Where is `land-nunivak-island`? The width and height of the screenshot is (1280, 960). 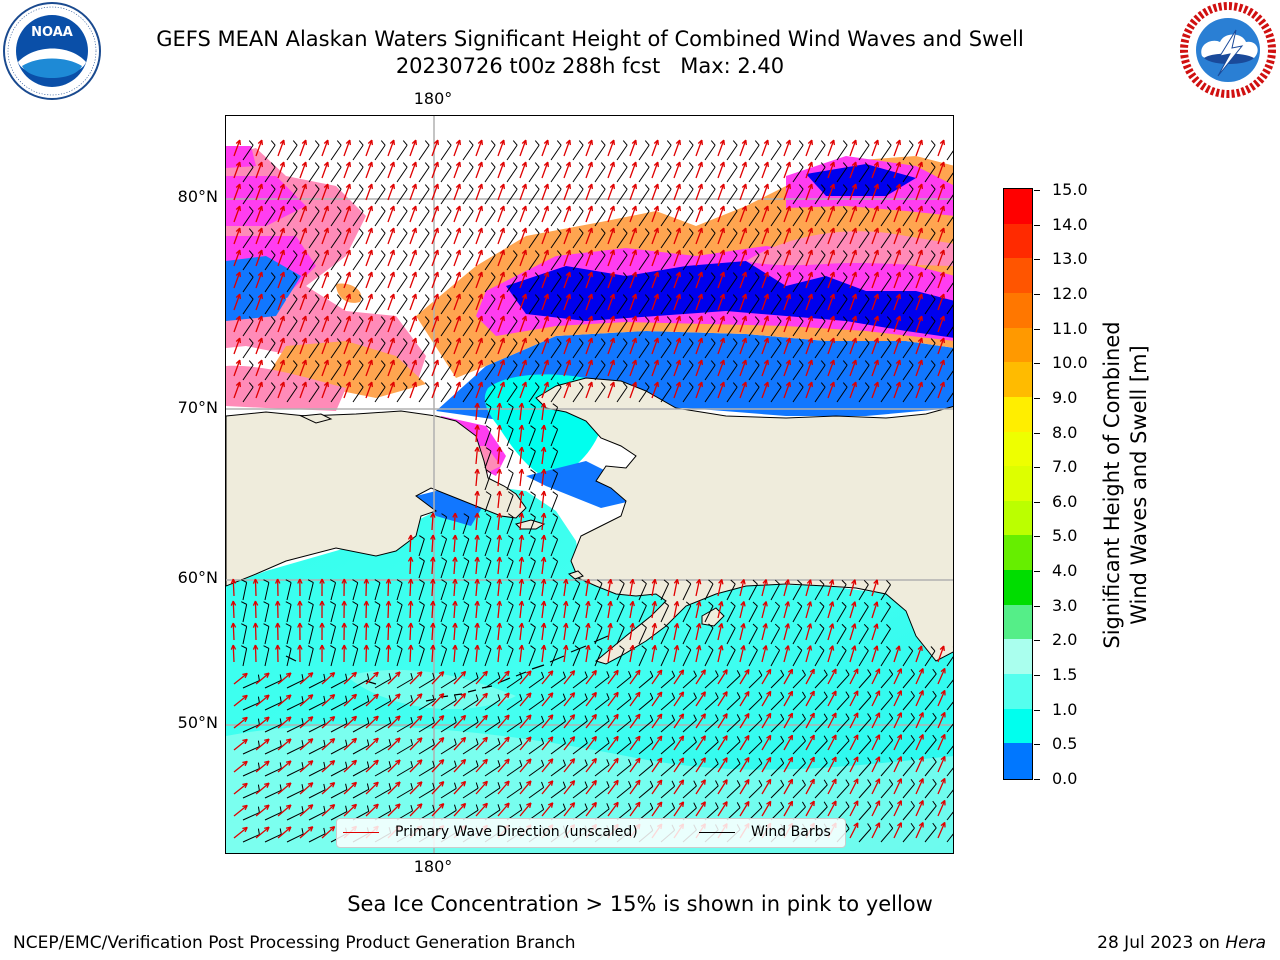
land-nunivak-island is located at coordinates (575, 575).